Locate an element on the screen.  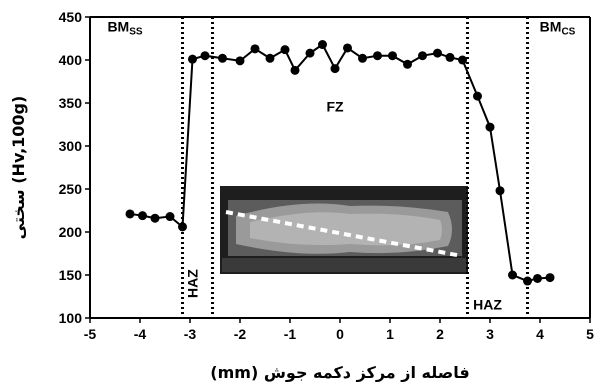
x-tick-label: 0 is located at coordinates (340, 334).